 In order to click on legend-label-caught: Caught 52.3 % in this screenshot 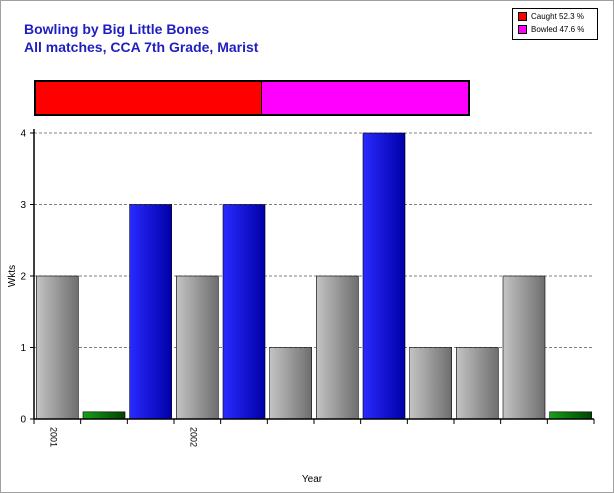, I will do `click(557, 16)`.